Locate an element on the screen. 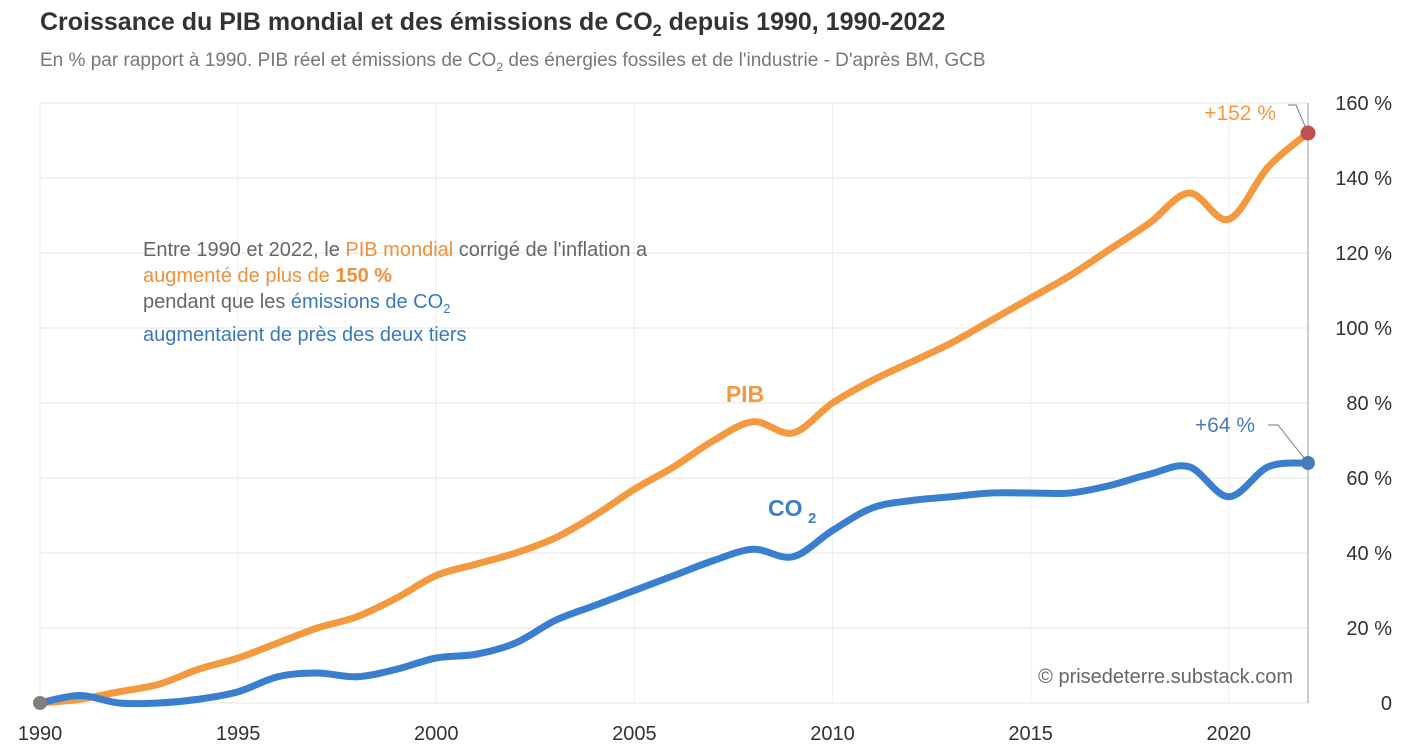 The image size is (1408, 756). pib-end-leader is located at coordinates (1298, 119).